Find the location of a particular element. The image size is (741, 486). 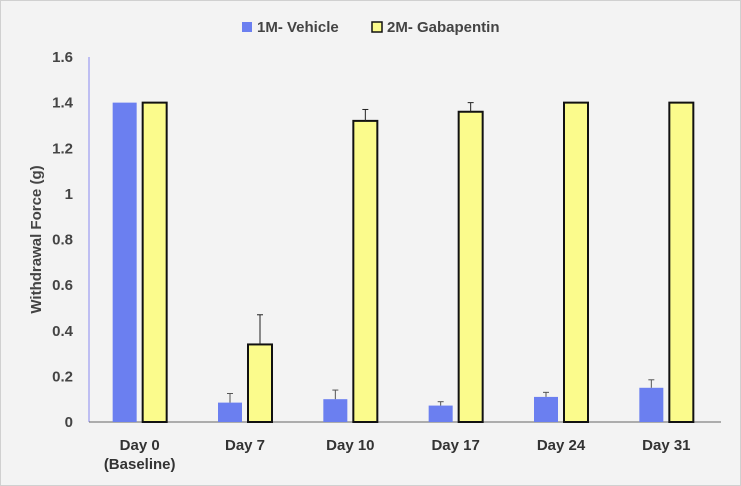

legend-label: 2M- Gabapentin is located at coordinates (443, 27).